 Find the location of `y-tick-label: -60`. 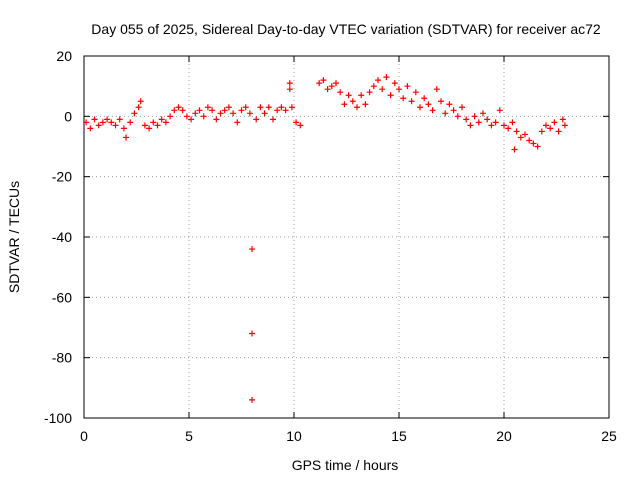

y-tick-label: -60 is located at coordinates (62, 297).